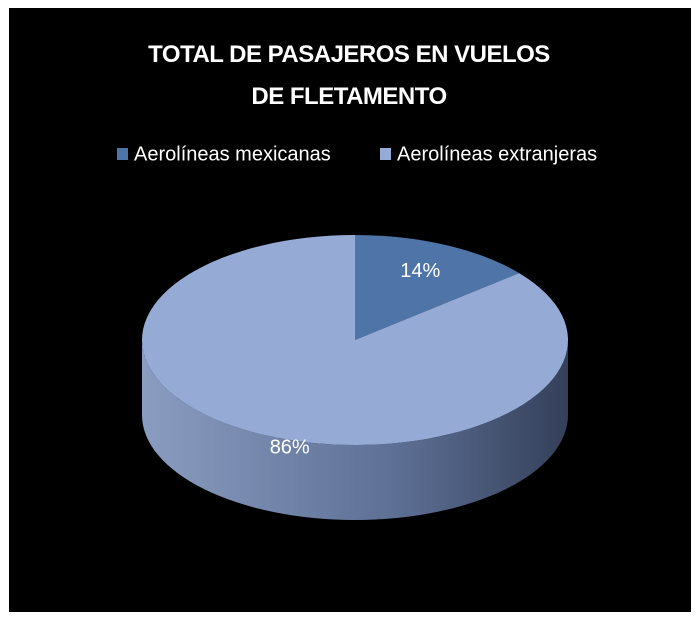 Image resolution: width=699 pixels, height=625 pixels. What do you see at coordinates (290, 448) in the screenshot?
I see `data-label: 86%` at bounding box center [290, 448].